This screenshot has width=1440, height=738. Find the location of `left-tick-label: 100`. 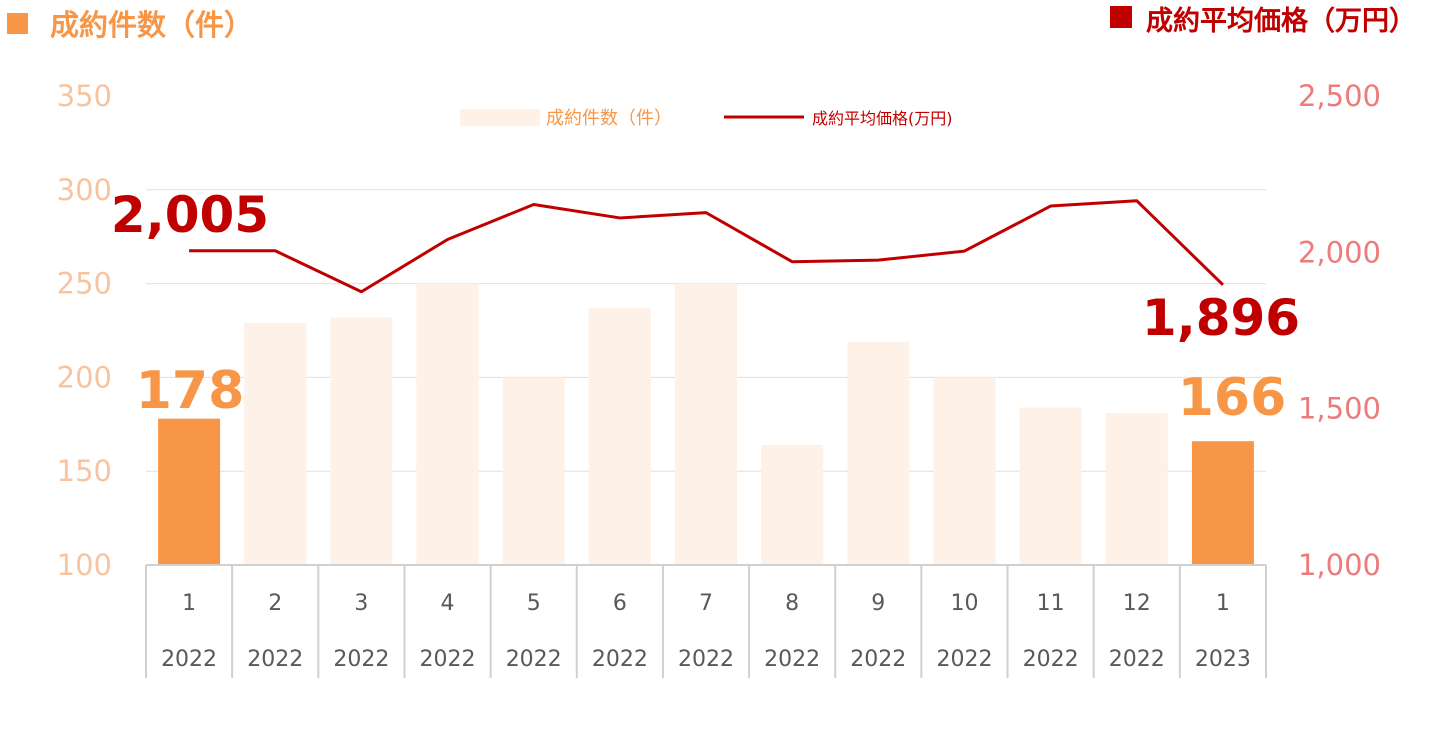

left-tick-label: 100 is located at coordinates (84, 565).